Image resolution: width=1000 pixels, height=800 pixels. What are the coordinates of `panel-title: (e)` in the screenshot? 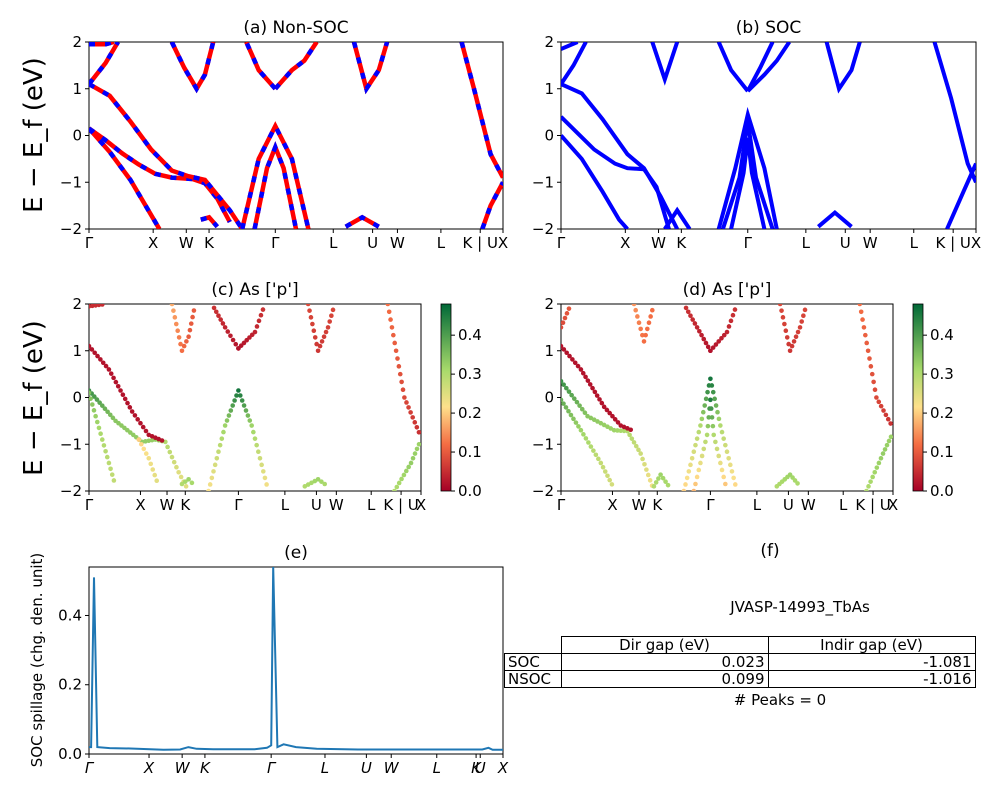 It's located at (296, 553).